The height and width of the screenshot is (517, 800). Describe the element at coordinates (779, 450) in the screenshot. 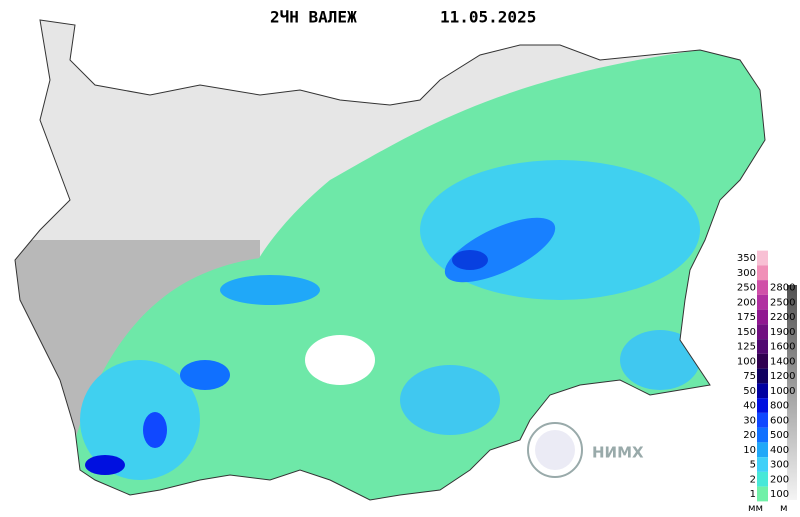

I see `elevation-label: 400` at that location.